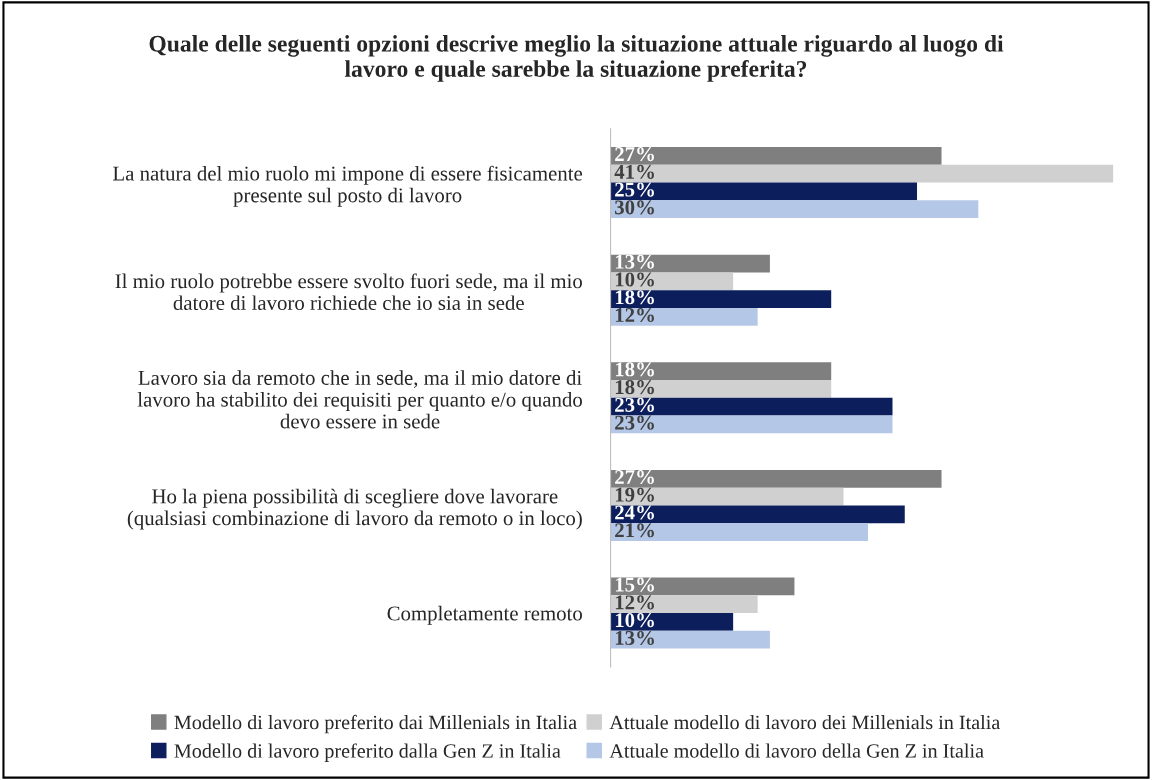 The height and width of the screenshot is (780, 1152). Describe the element at coordinates (634, 584) in the screenshot. I see `data-label: 15%` at that location.